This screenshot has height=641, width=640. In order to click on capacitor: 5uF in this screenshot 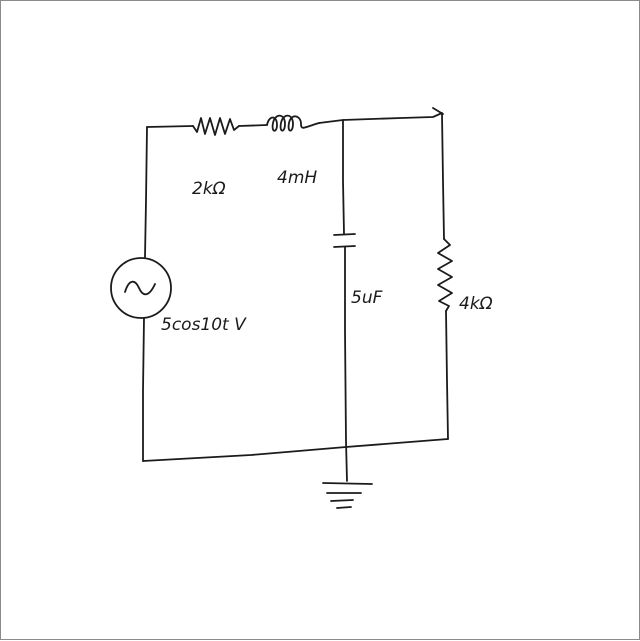, I will do `click(358, 270)`.